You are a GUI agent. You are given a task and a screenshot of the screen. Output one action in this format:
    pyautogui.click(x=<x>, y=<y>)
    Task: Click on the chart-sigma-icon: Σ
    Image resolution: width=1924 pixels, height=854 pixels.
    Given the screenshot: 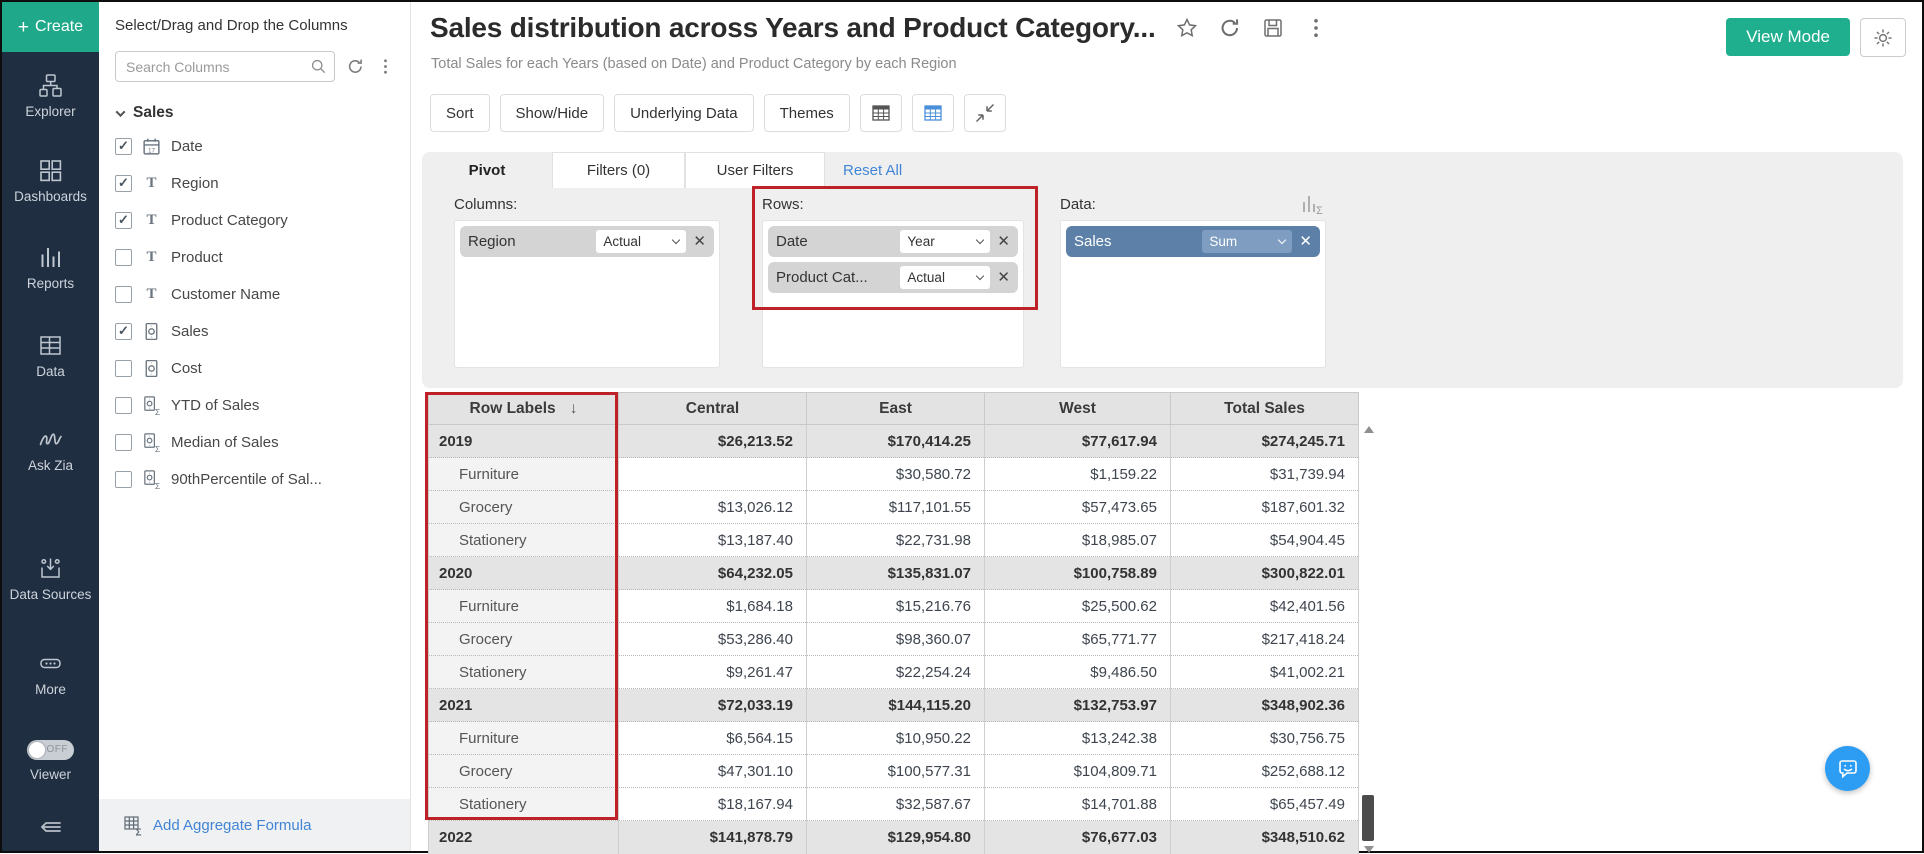 What is the action you would take?
    pyautogui.click(x=1313, y=204)
    